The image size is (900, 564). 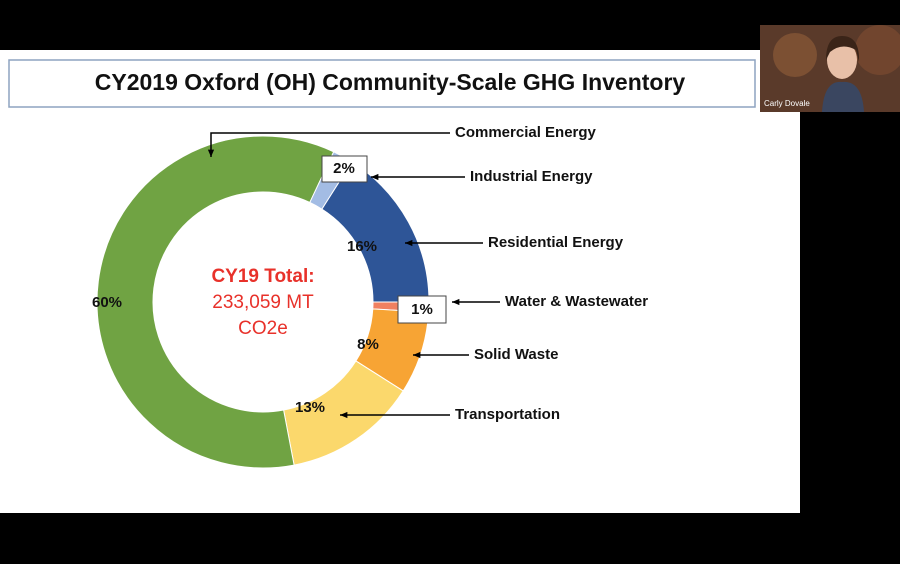 I want to click on value-label: 2%, so click(x=344, y=168).